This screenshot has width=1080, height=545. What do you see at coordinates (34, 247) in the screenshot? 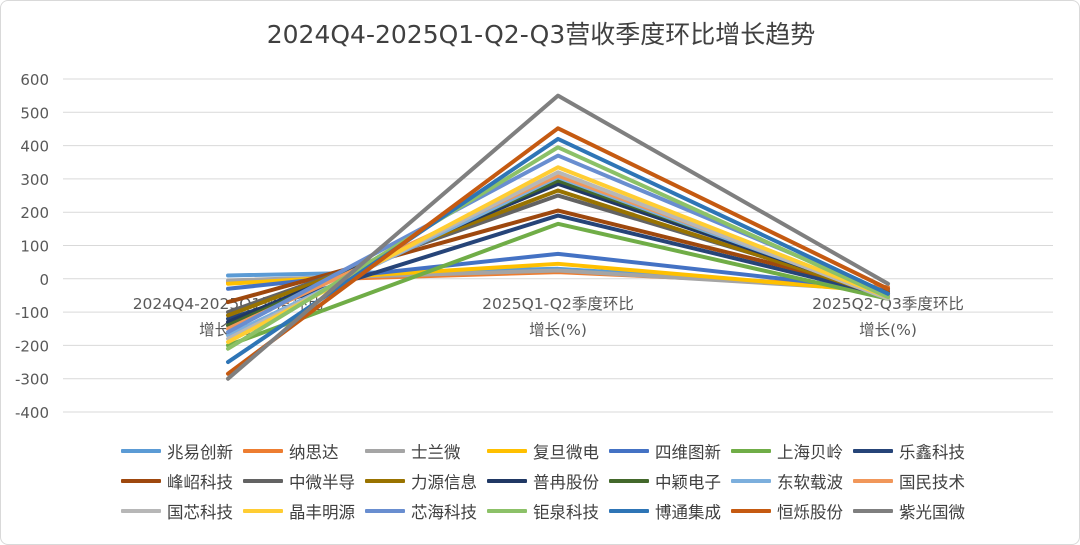
I see `y-tick-label: 100` at bounding box center [34, 247].